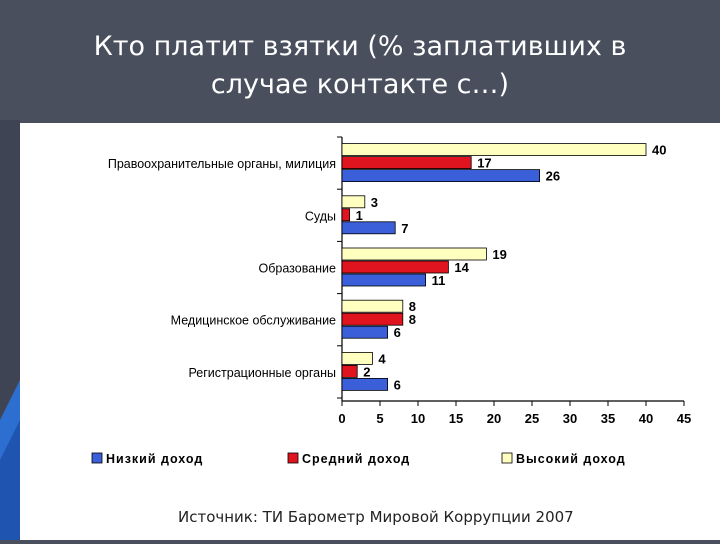 This screenshot has width=720, height=544. What do you see at coordinates (608, 418) in the screenshot?
I see `x-tick-label: 35` at bounding box center [608, 418].